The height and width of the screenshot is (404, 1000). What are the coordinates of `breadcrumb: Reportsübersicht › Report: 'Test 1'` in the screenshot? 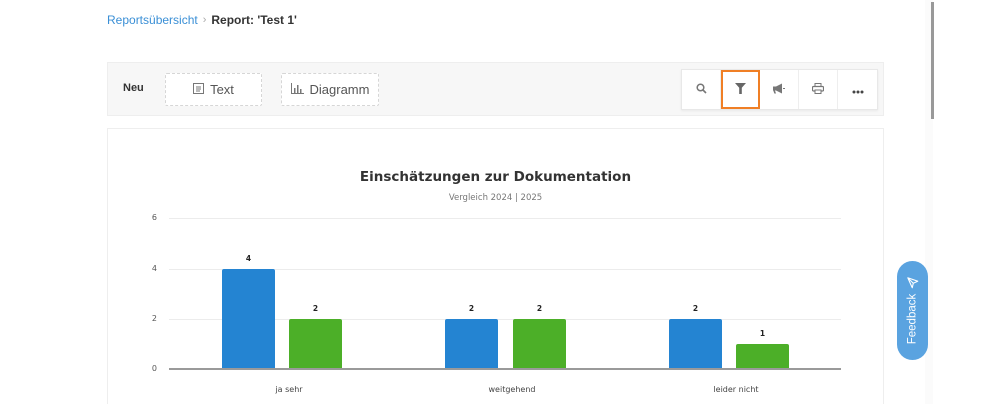 It's located at (202, 20).